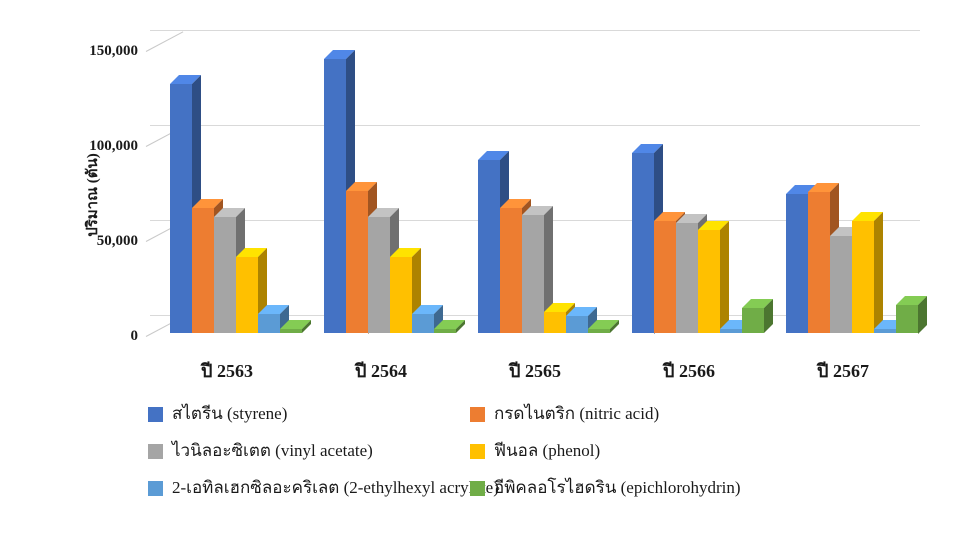  What do you see at coordinates (535, 371) in the screenshot?
I see `x-axis-category-label: ปี 2565` at bounding box center [535, 371].